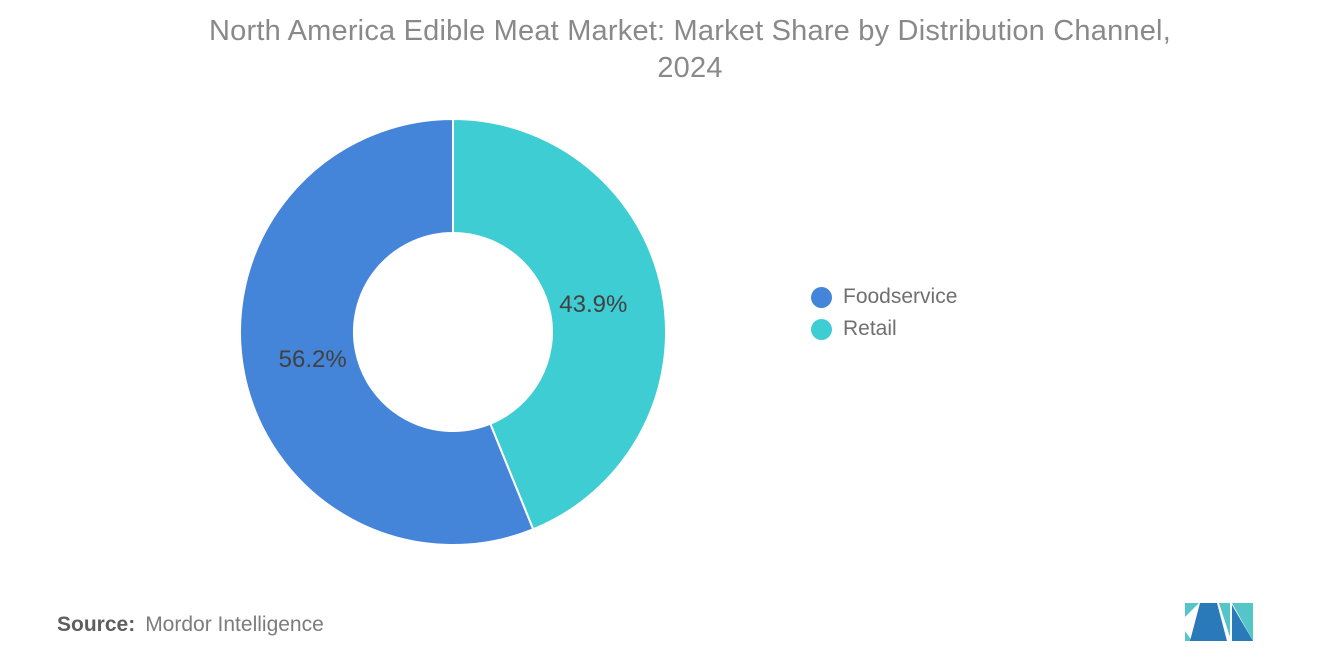 The height and width of the screenshot is (665, 1320). I want to click on slice-label-foodservice: 56.2%, so click(313, 359).